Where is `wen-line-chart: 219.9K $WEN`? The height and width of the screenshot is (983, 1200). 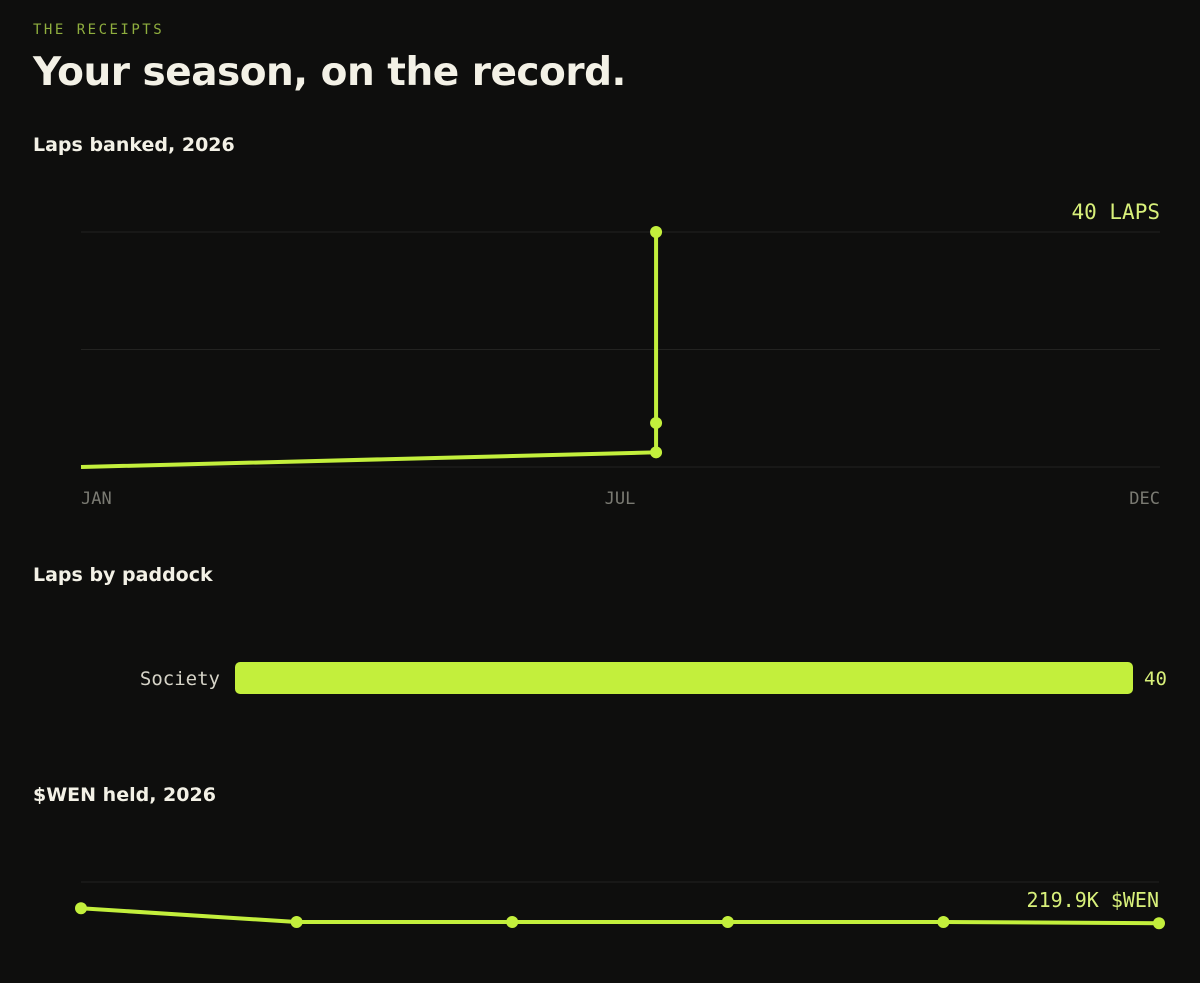
wen-line-chart: 219.9K $WEN is located at coordinates (620, 905).